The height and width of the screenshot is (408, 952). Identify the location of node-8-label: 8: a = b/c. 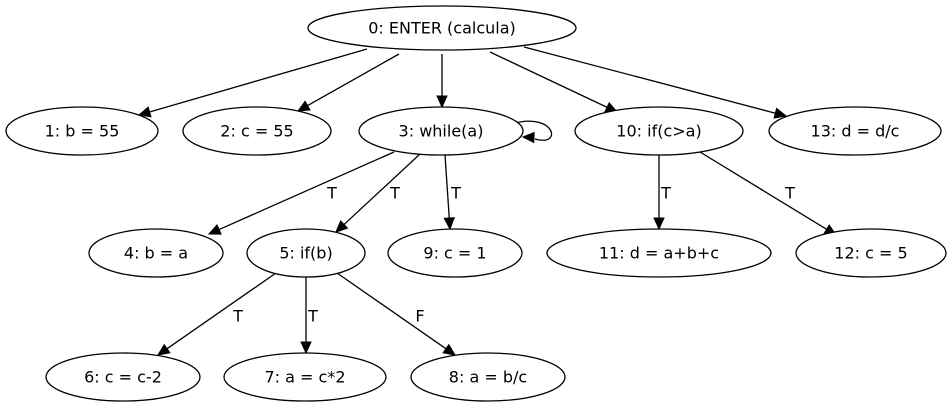
(488, 377).